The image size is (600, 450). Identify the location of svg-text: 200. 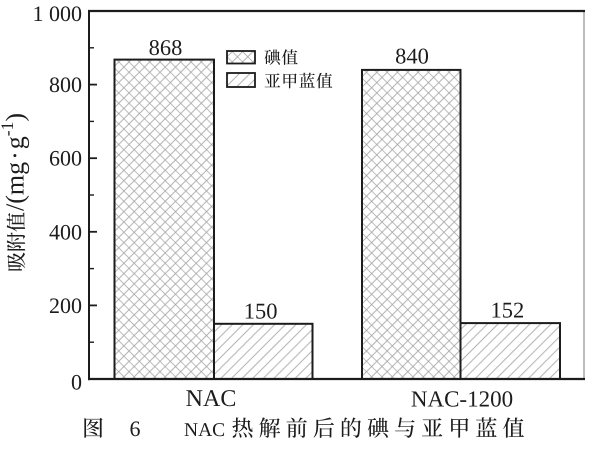
(65, 305).